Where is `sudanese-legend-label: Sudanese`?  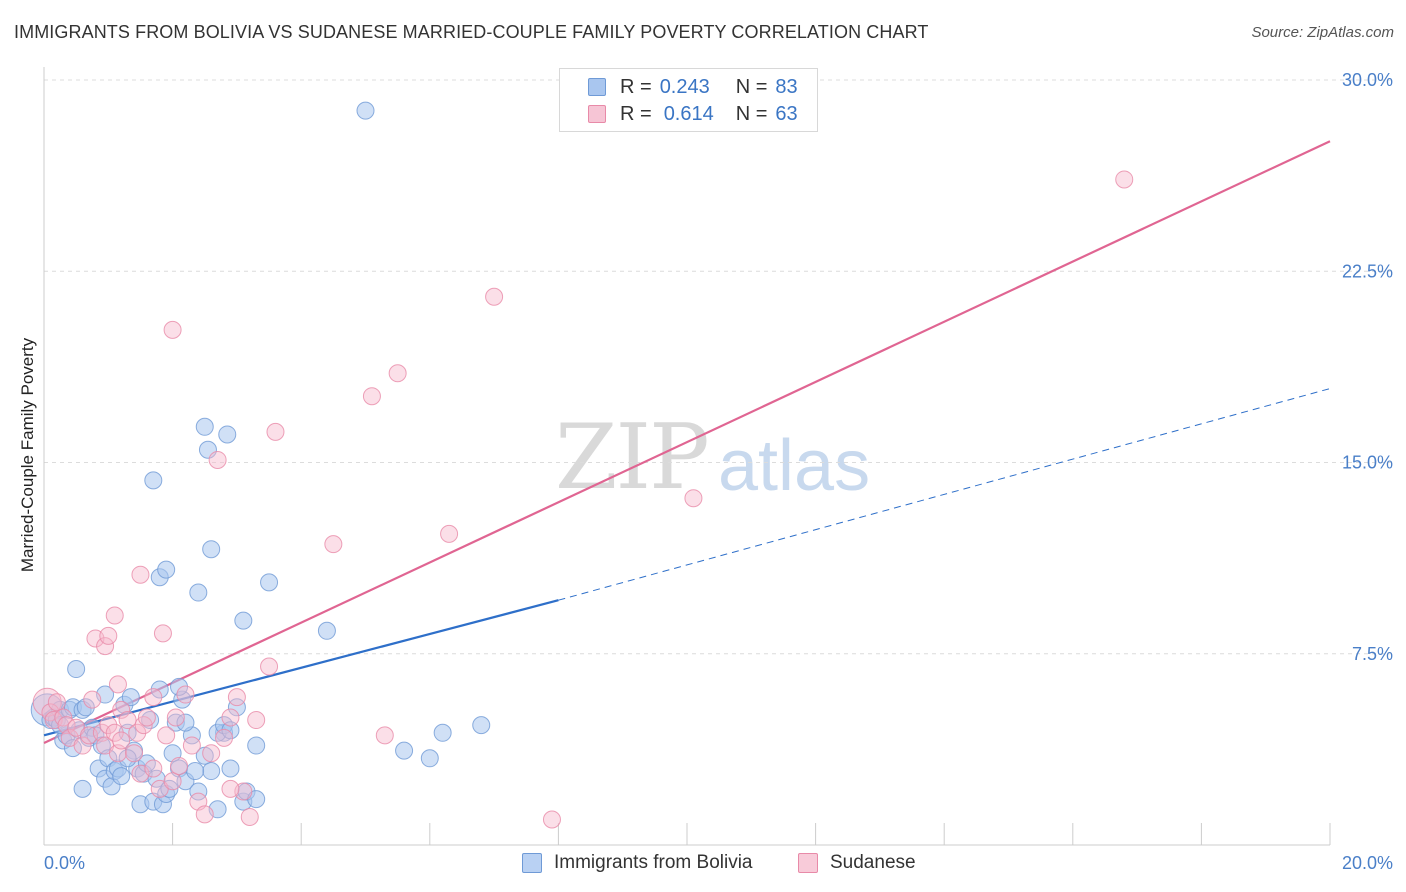 sudanese-legend-label: Sudanese is located at coordinates (873, 862).